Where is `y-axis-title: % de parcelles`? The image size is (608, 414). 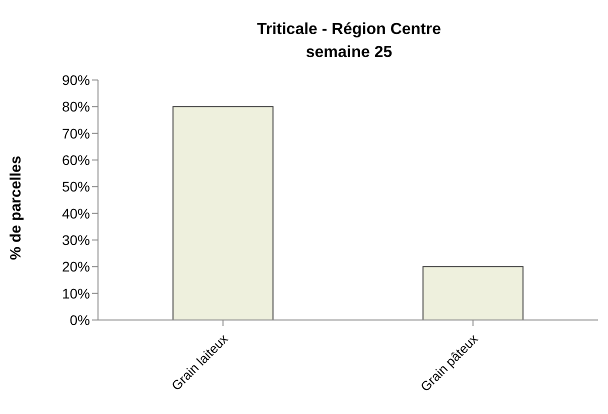
y-axis-title: % de parcelles is located at coordinates (15, 208).